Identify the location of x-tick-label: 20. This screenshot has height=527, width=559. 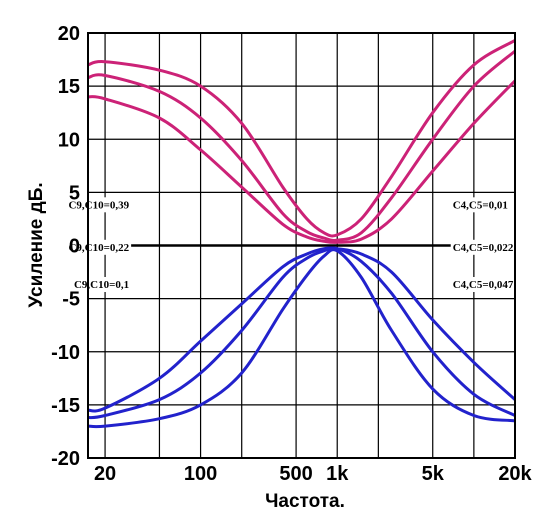
(105, 474).